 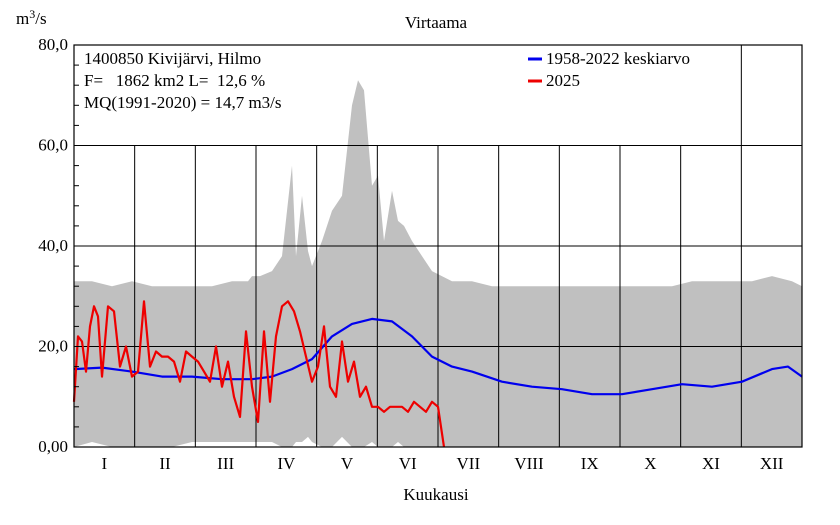 I want to click on x-tick-label: VIII, so click(x=529, y=463).